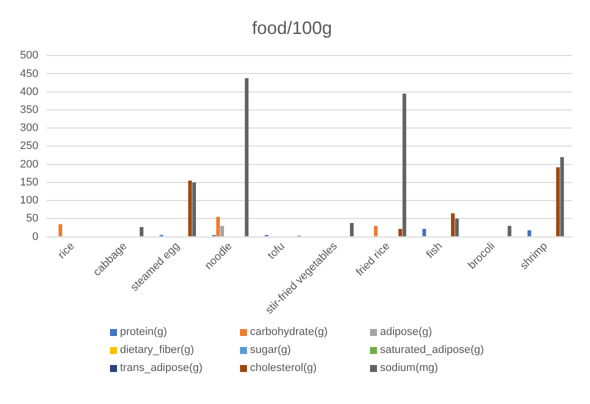 The image size is (590, 404). I want to click on y-tick-label: 100, so click(29, 200).